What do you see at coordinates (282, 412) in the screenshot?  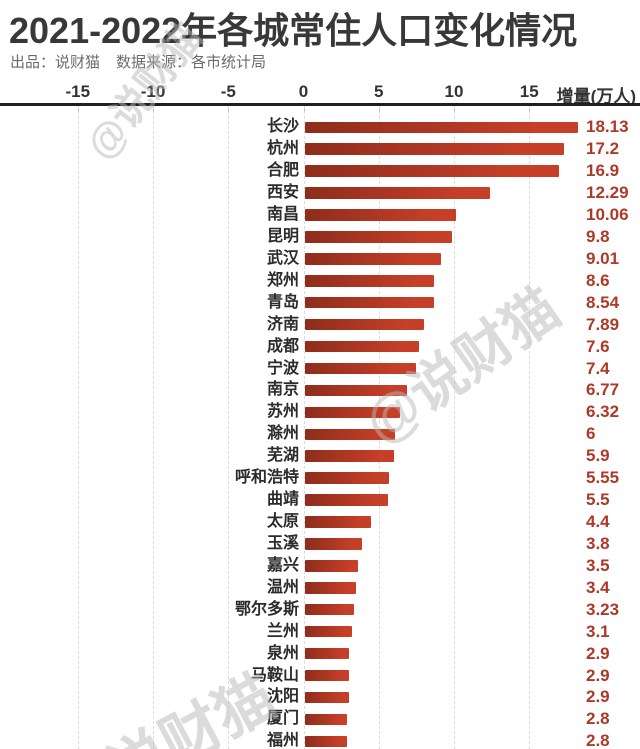 I see `city-label: 苏州` at bounding box center [282, 412].